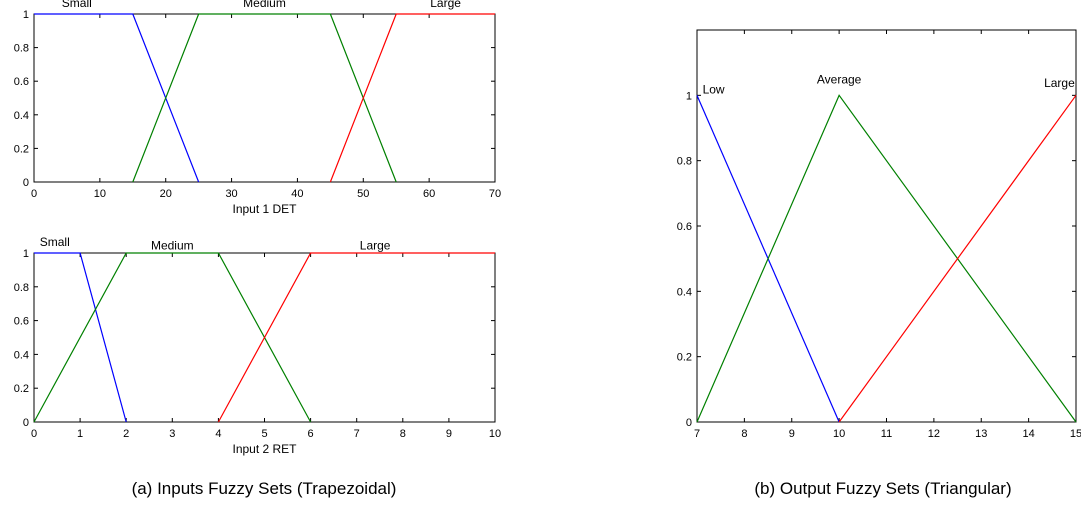 This screenshot has height=506, width=1081. What do you see at coordinates (981, 434) in the screenshot?
I see `x-tick-label: 13` at bounding box center [981, 434].